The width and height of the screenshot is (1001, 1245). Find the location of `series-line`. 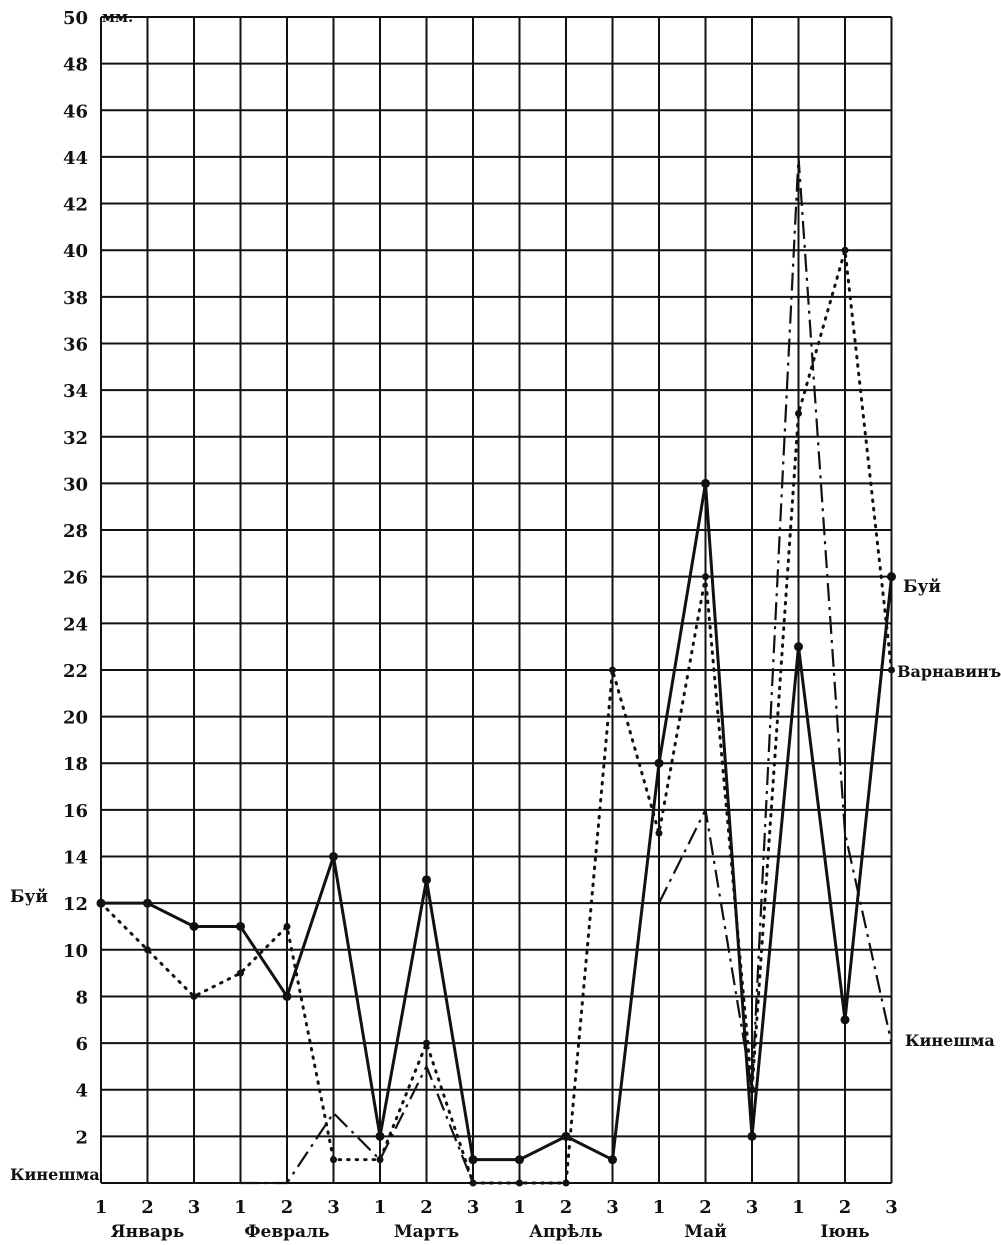

series-line is located at coordinates (403, 1125).